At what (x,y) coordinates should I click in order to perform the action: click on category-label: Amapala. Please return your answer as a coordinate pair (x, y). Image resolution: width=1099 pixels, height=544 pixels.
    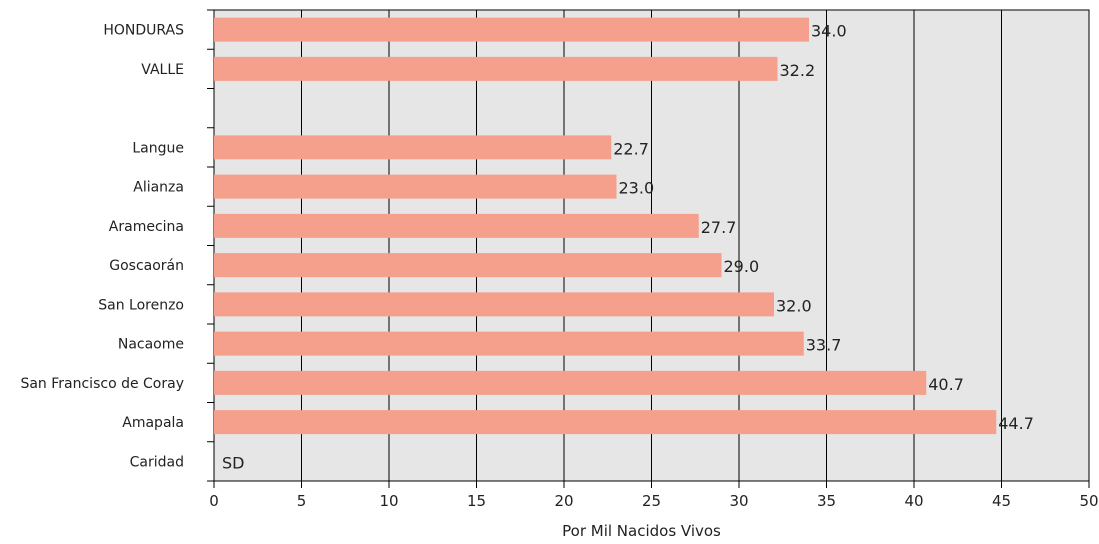
    Looking at the image, I should click on (153, 423).